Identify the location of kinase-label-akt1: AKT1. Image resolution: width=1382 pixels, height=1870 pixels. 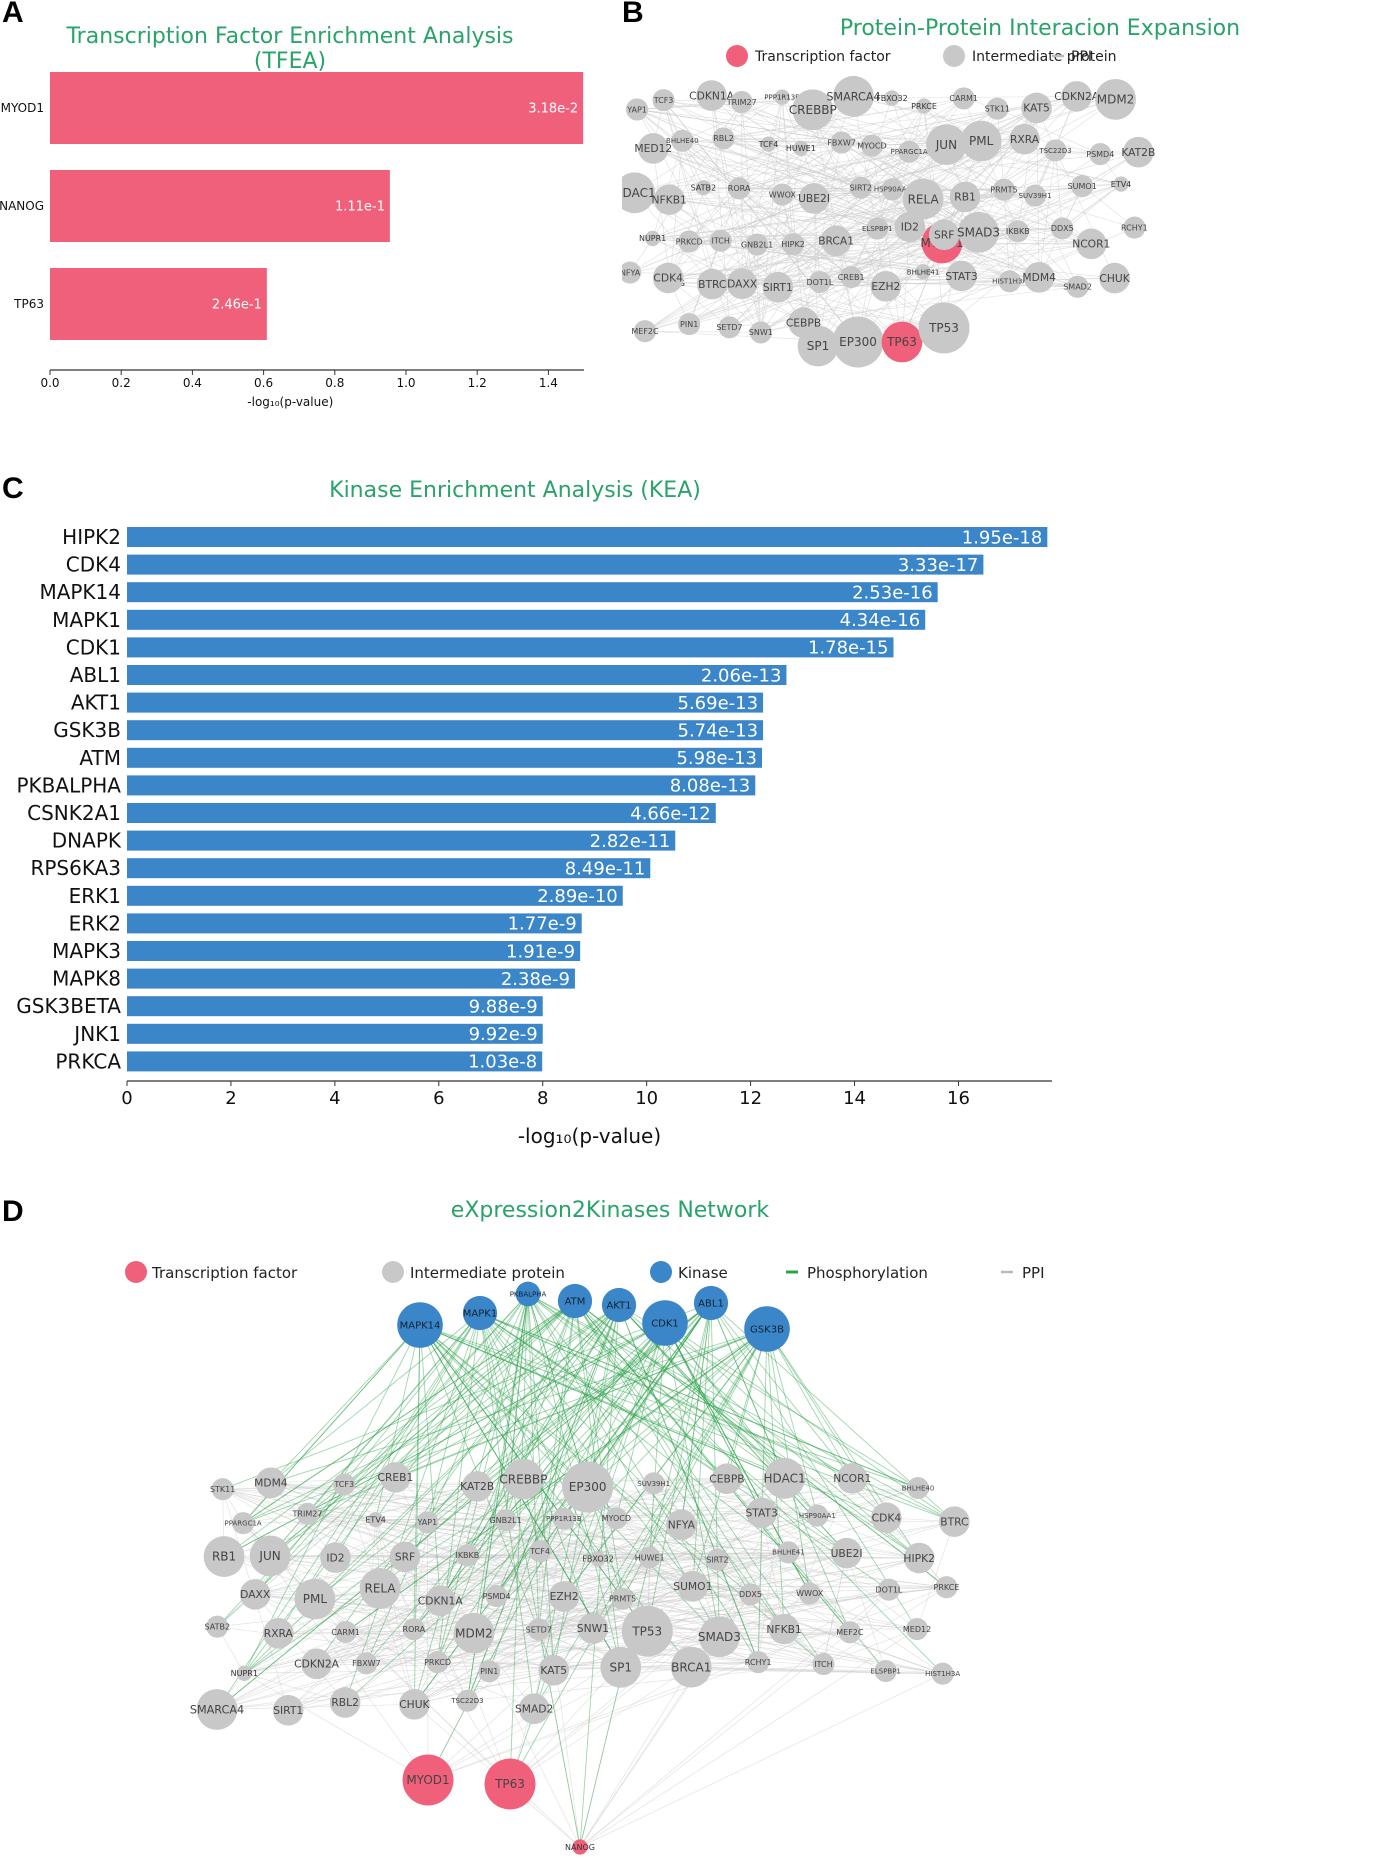
(618, 1306).